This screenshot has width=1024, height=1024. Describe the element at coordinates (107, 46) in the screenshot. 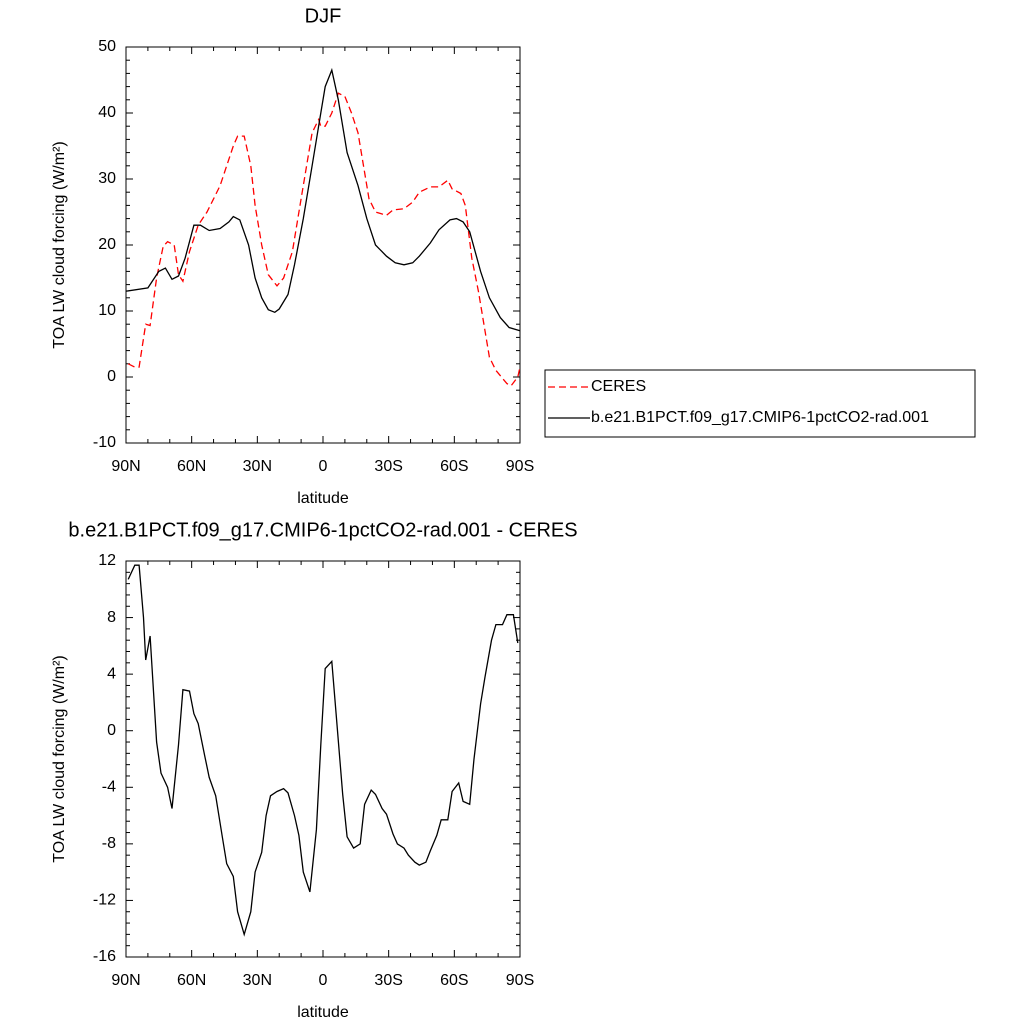

I see `y-tick-label: 50` at that location.